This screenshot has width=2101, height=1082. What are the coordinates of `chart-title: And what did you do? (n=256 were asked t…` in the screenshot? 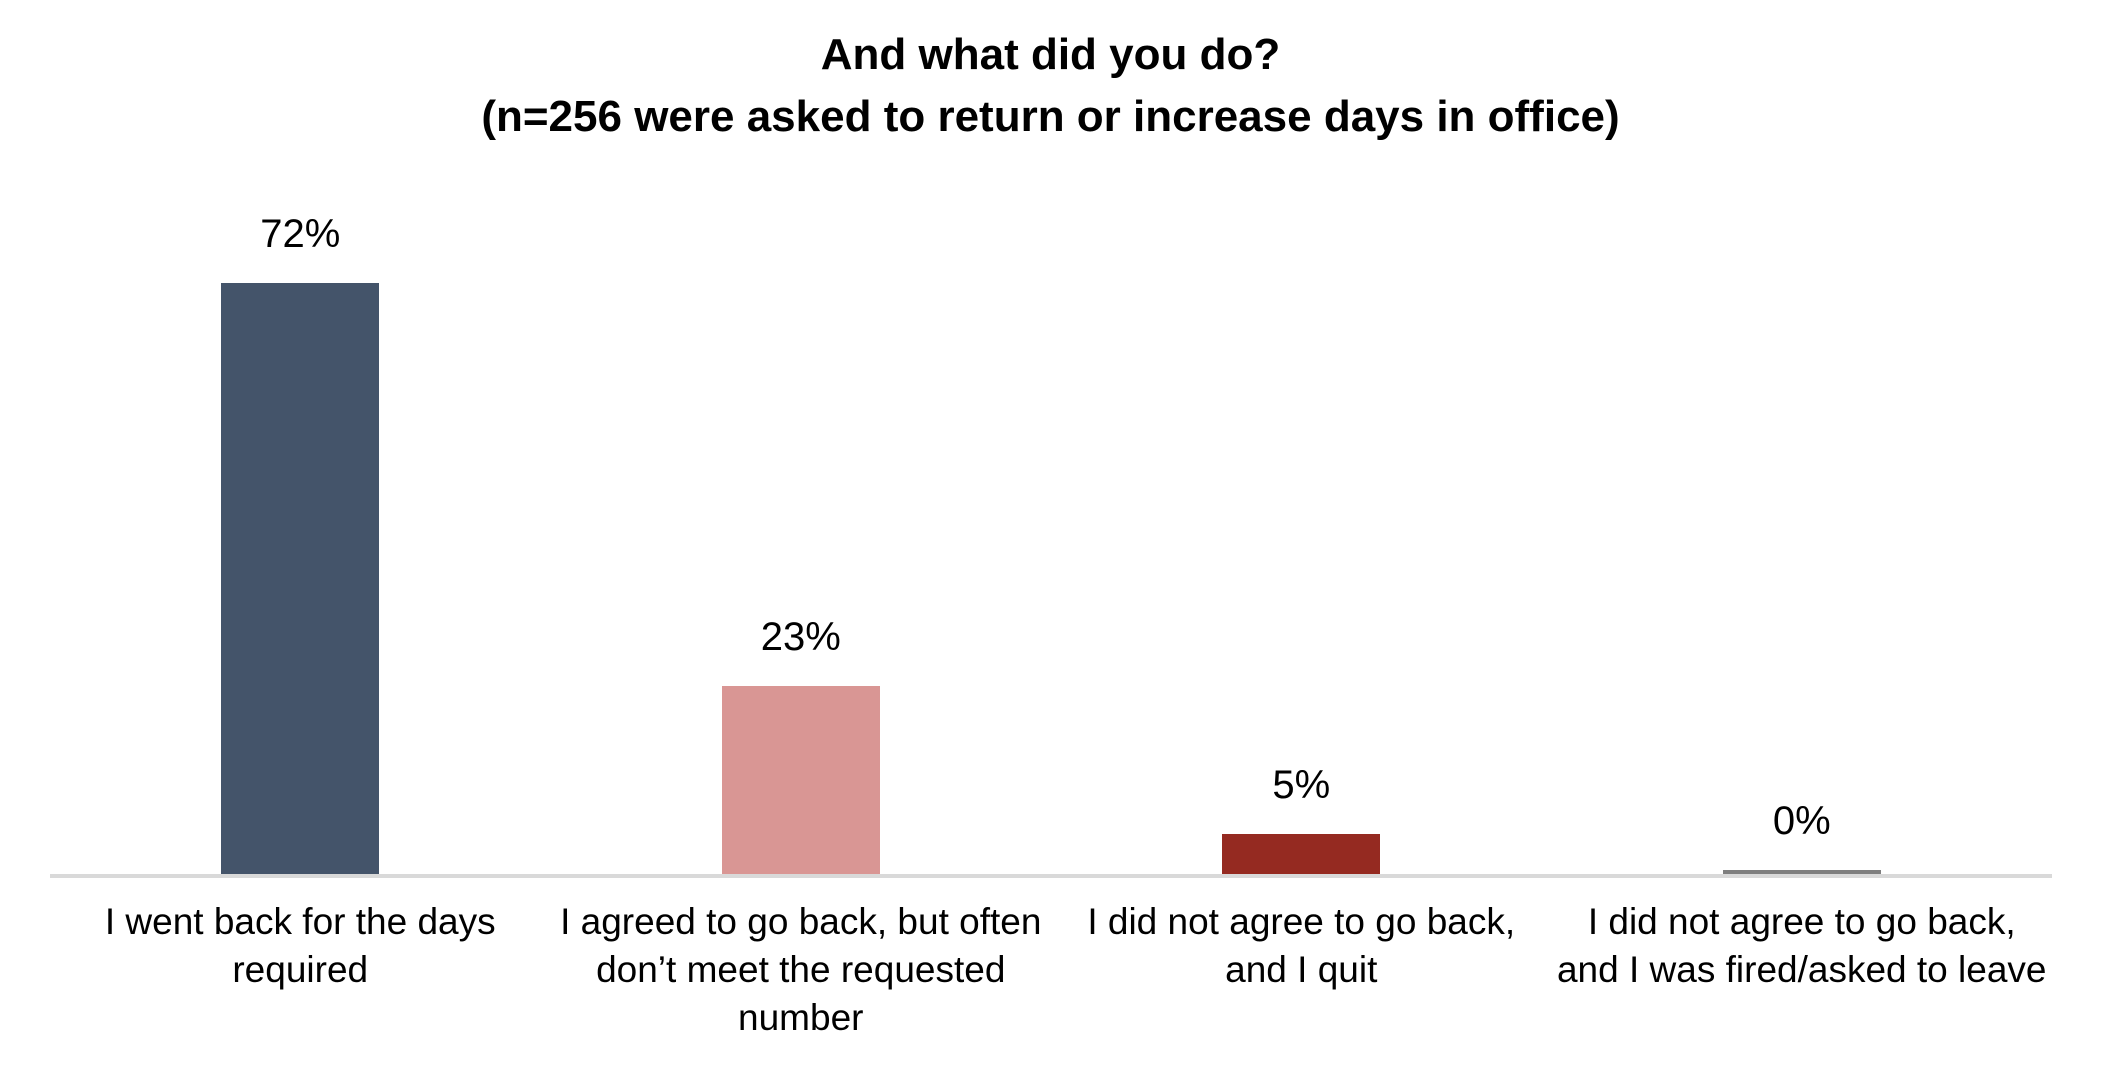 It's located at (1050, 86).